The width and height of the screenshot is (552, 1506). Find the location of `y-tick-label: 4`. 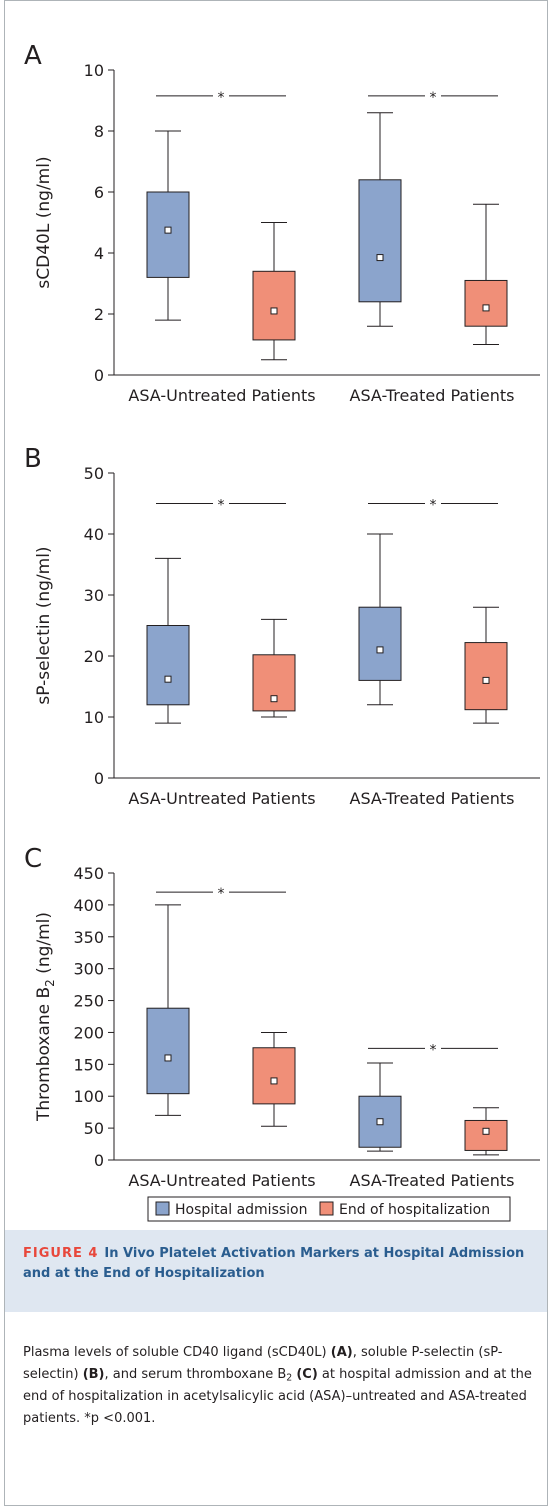

y-tick-label: 4 is located at coordinates (99, 253).